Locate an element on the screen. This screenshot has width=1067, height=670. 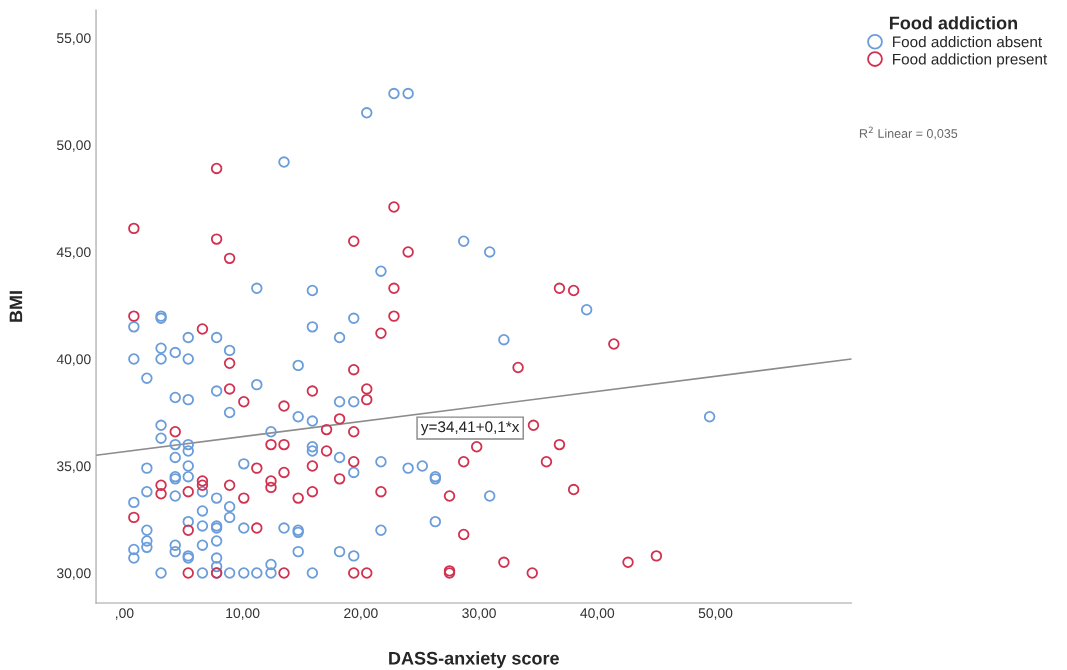
legend-title: Food addiction is located at coordinates (953, 23).